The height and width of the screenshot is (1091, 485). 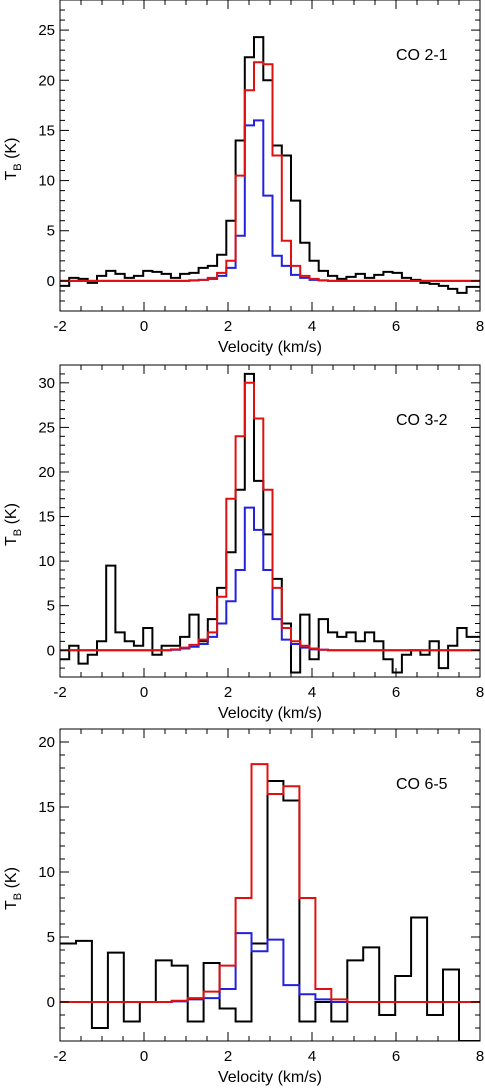 What do you see at coordinates (422, 784) in the screenshot?
I see `panel-label: CO 6-5` at bounding box center [422, 784].